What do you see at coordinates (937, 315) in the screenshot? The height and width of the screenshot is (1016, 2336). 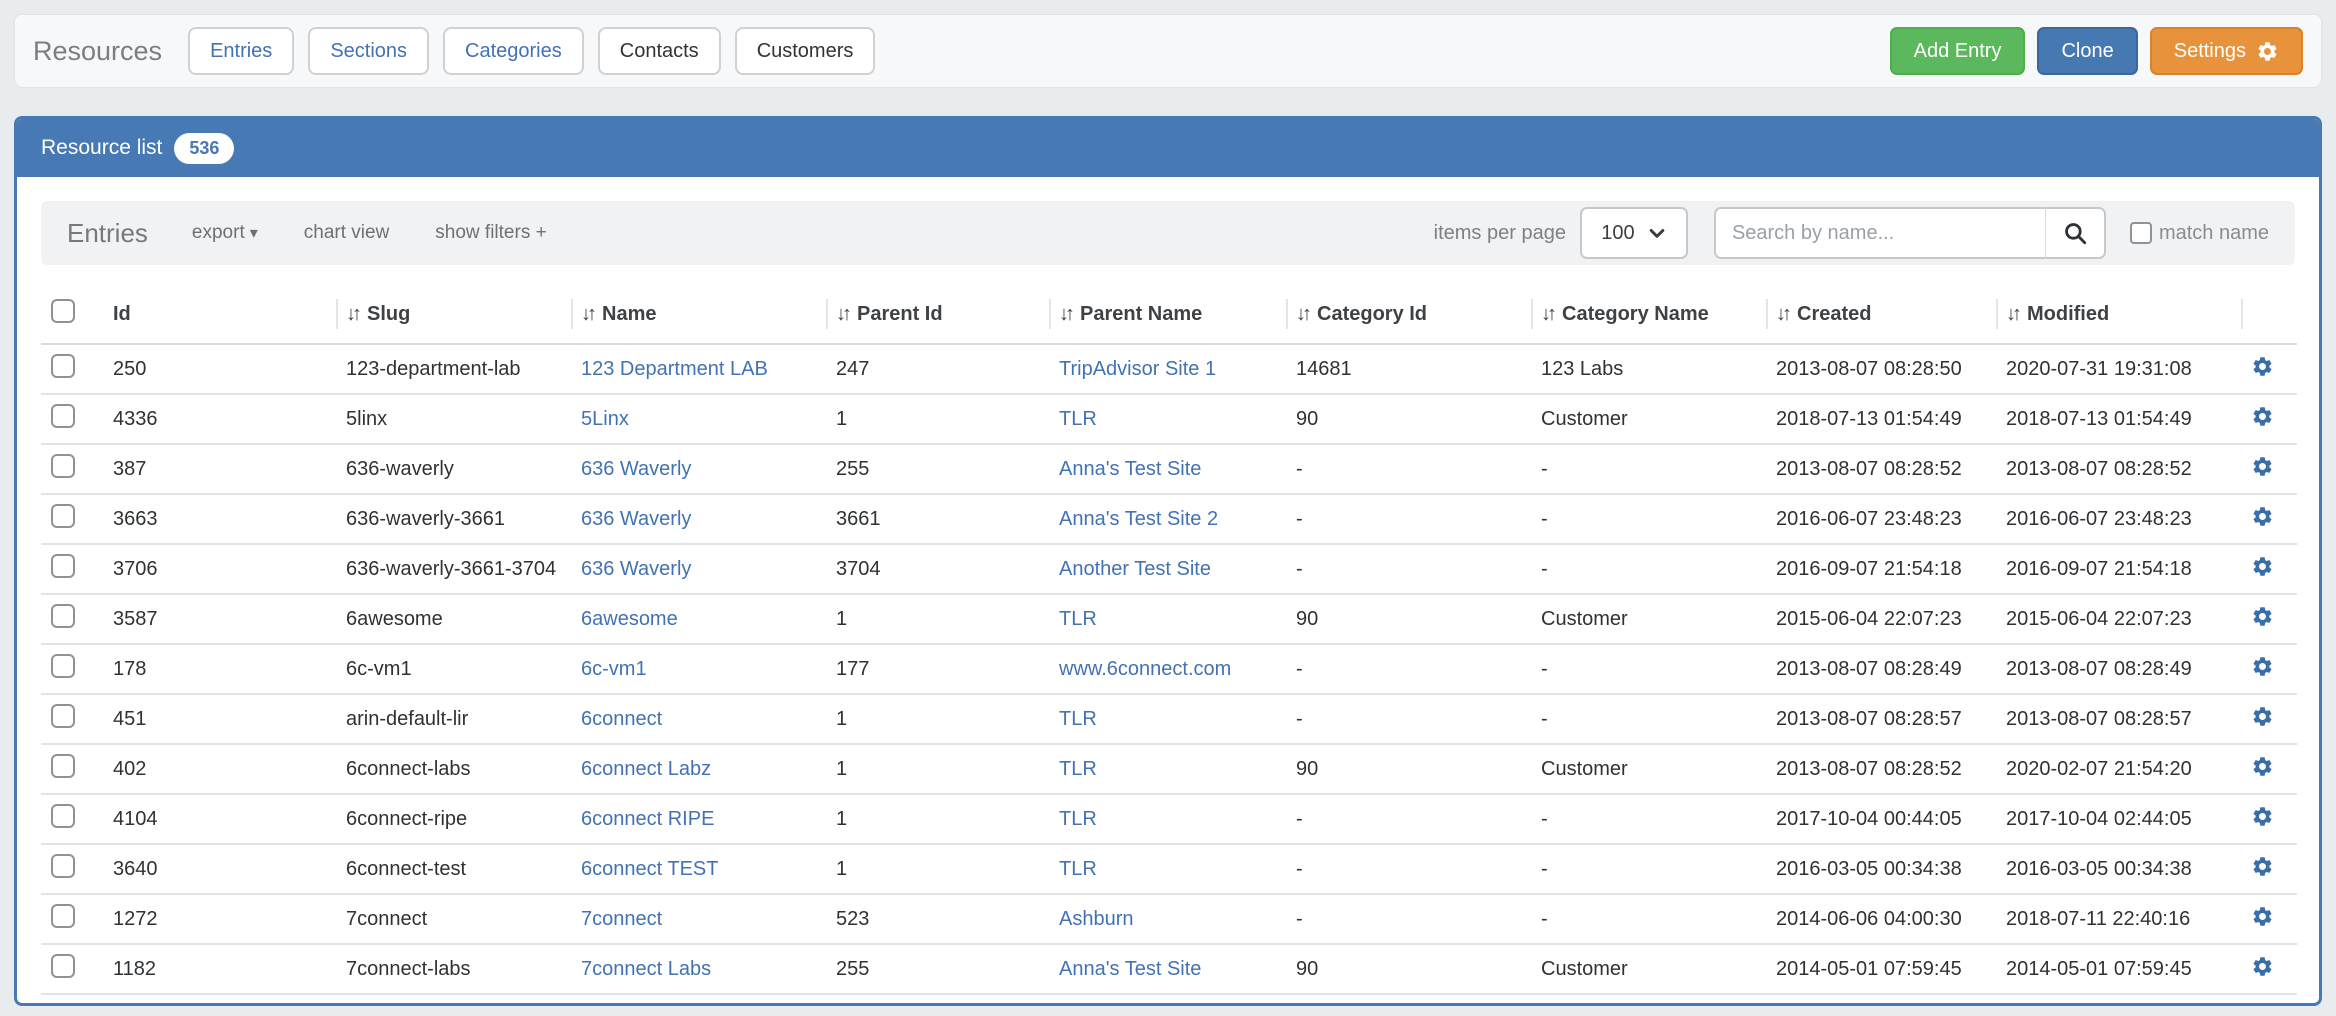 I see `col-header-parent-id: ↓↑ Parent Id` at bounding box center [937, 315].